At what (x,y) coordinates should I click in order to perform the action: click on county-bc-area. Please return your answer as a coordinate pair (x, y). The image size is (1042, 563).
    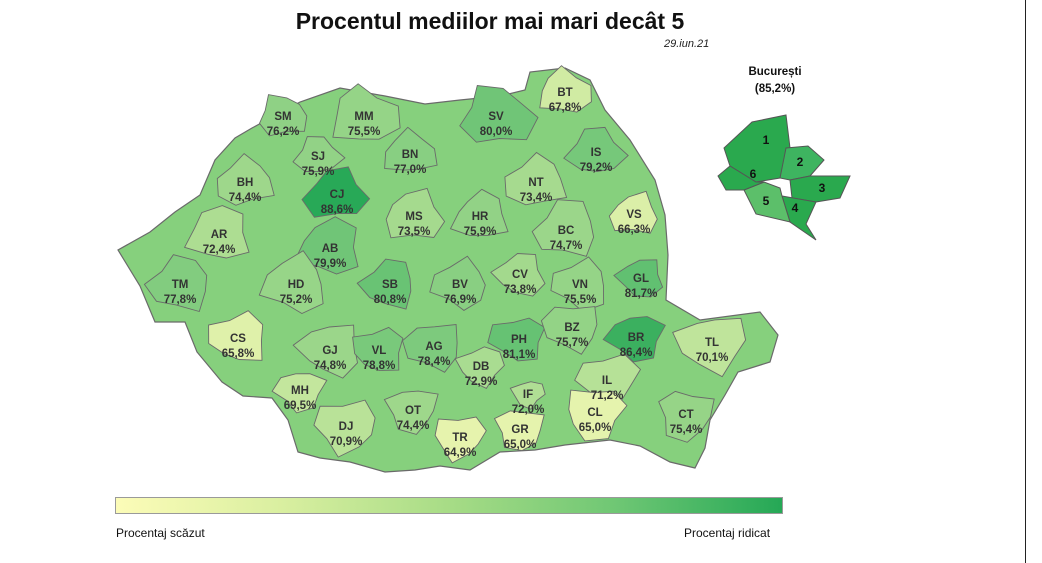
    Looking at the image, I should click on (563, 228).